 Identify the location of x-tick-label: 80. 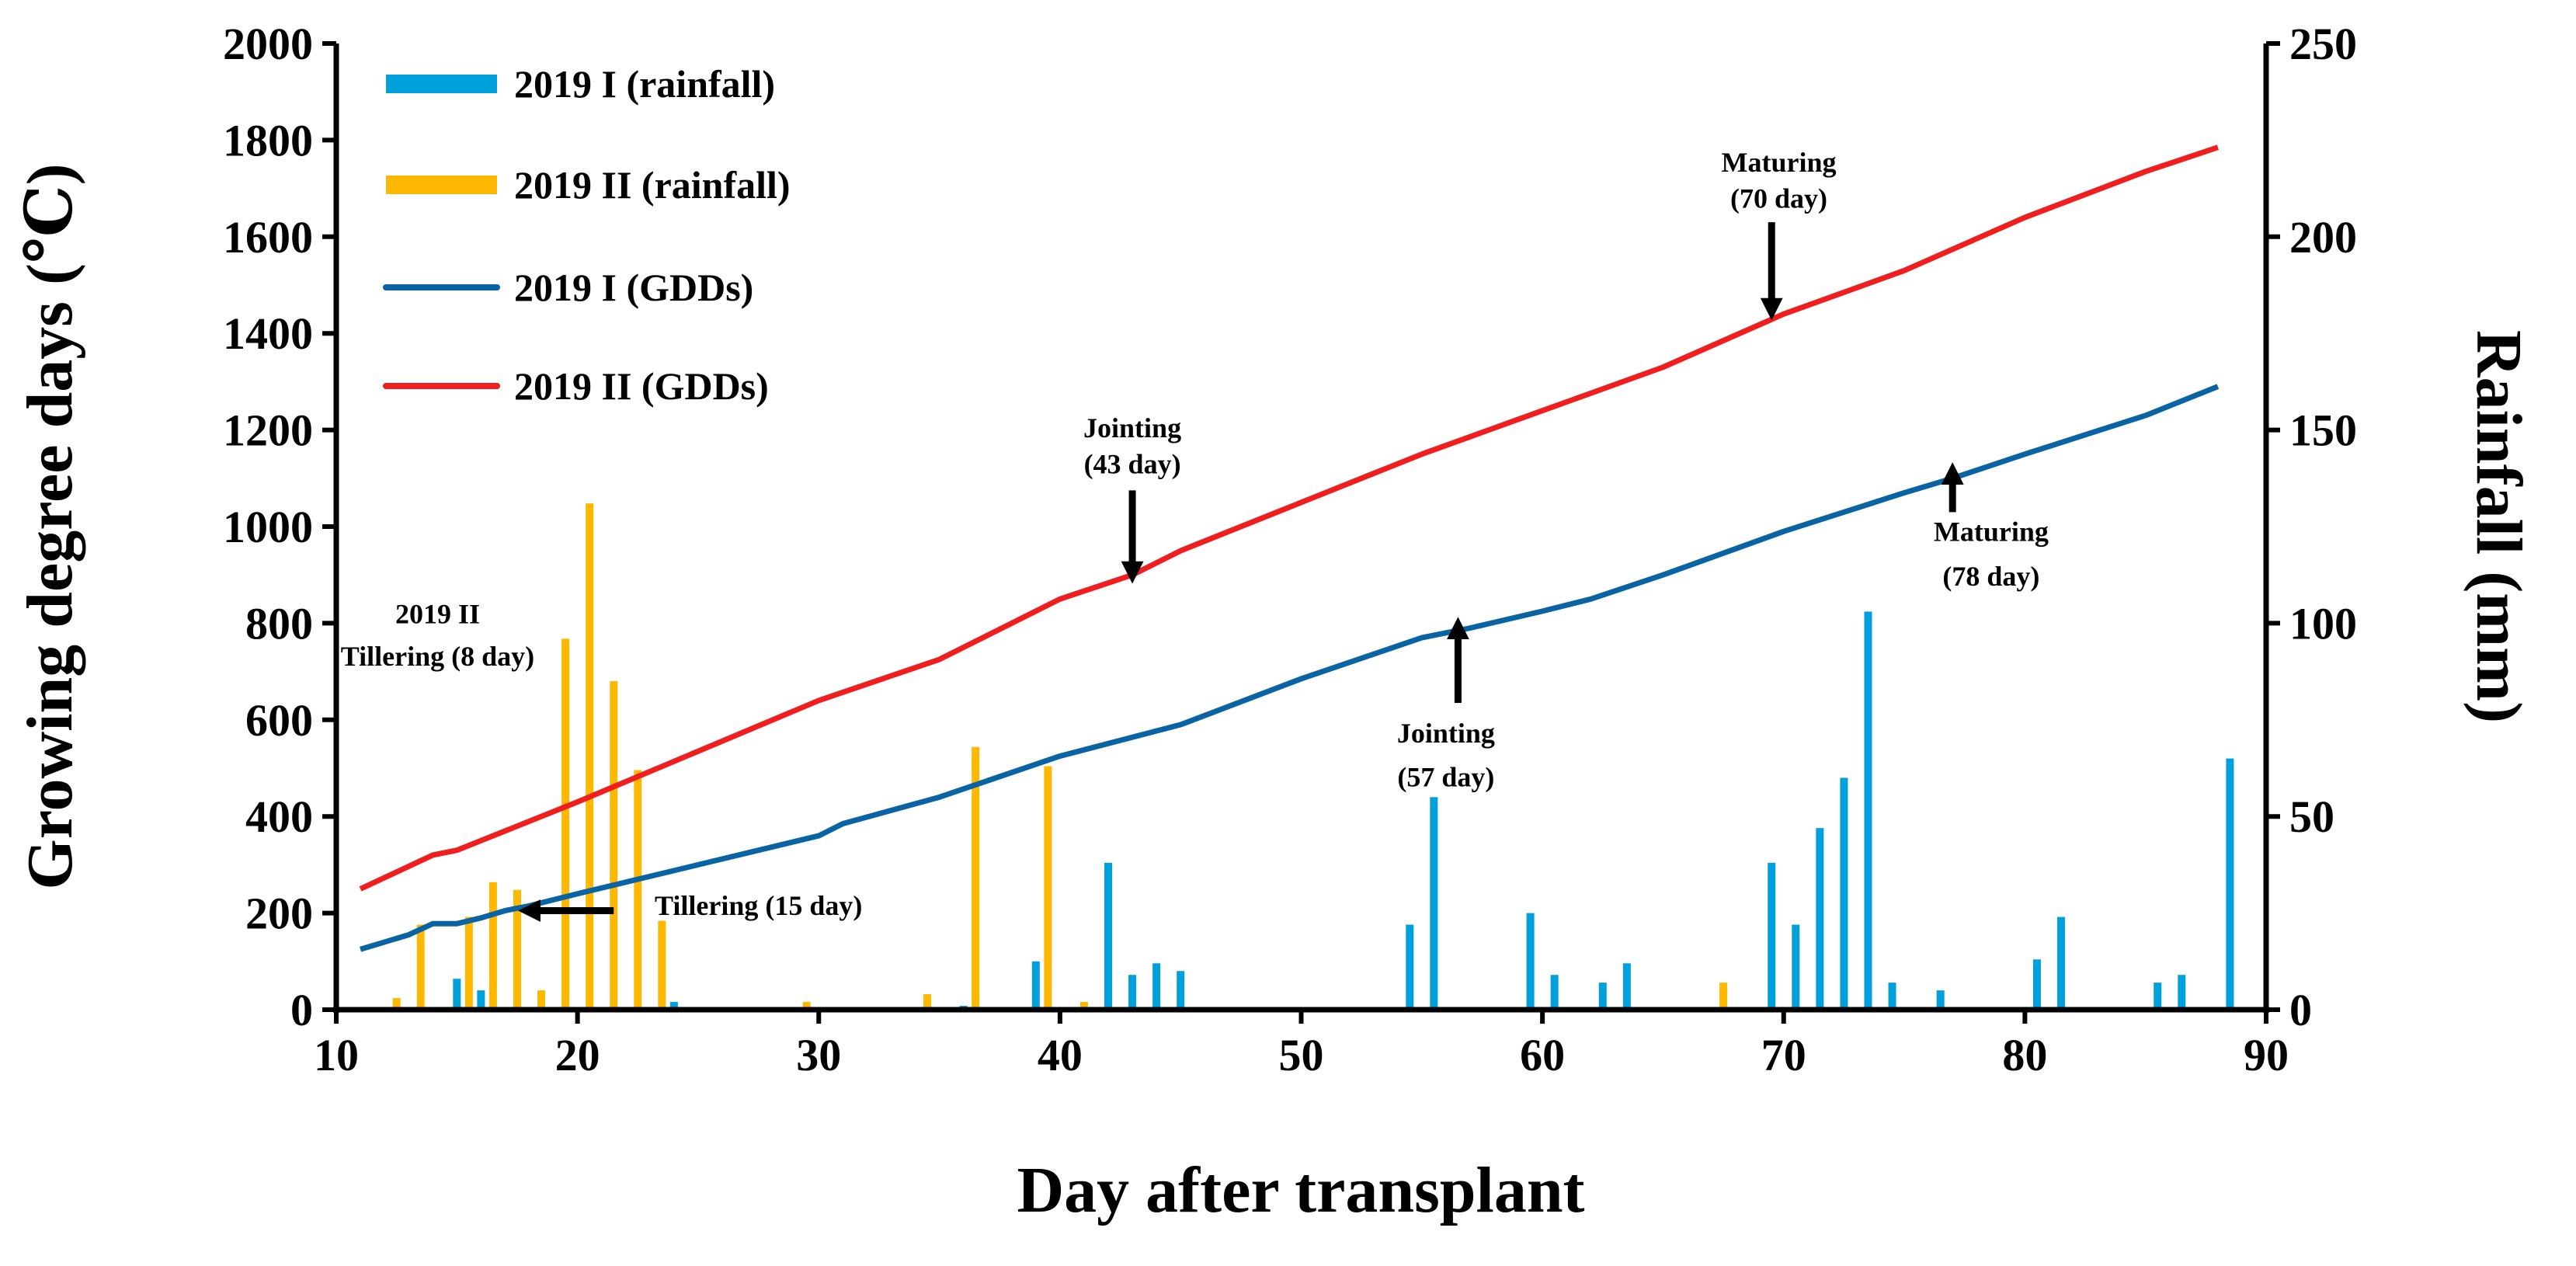
(2024, 1055).